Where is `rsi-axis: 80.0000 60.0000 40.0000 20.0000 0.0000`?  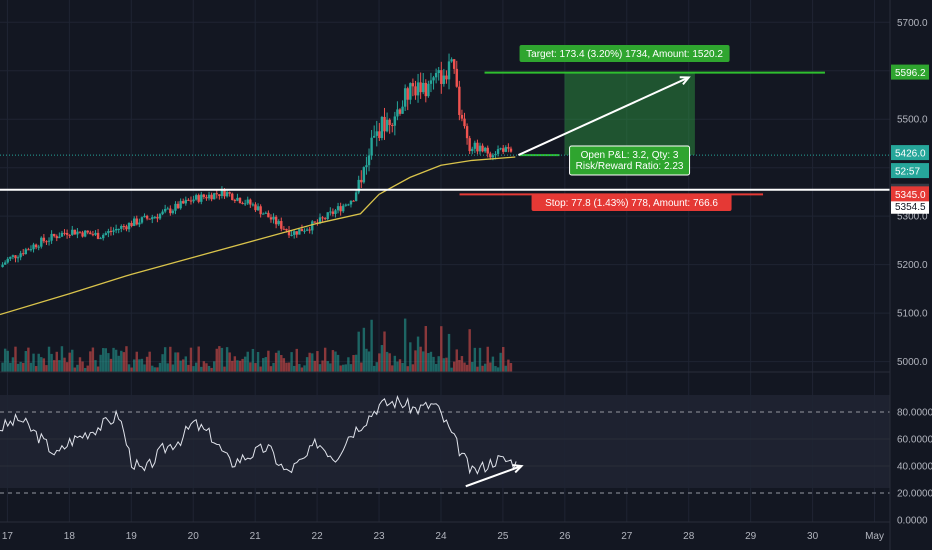 rsi-axis: 80.0000 60.0000 40.0000 20.0000 0.0000 is located at coordinates (914, 467).